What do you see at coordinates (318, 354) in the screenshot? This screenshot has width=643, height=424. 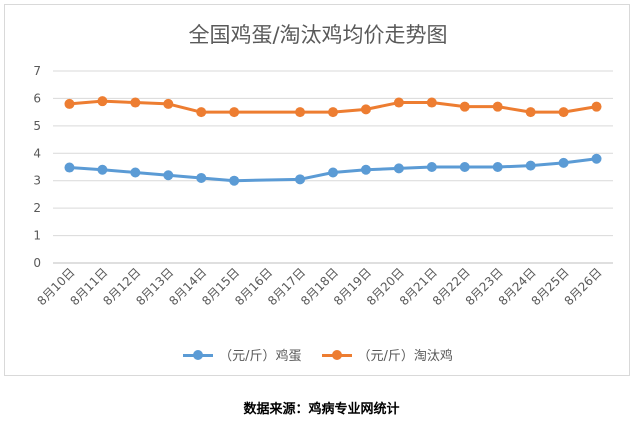 I see `legend: （元/斤）鸡蛋 （元/斤）淘汰鸡` at bounding box center [318, 354].